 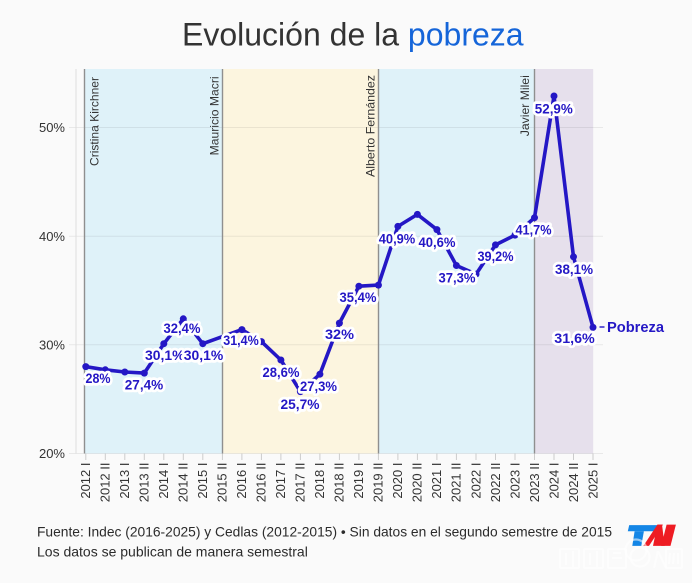 I want to click on svg-text: 31,4%, so click(x=241, y=340).